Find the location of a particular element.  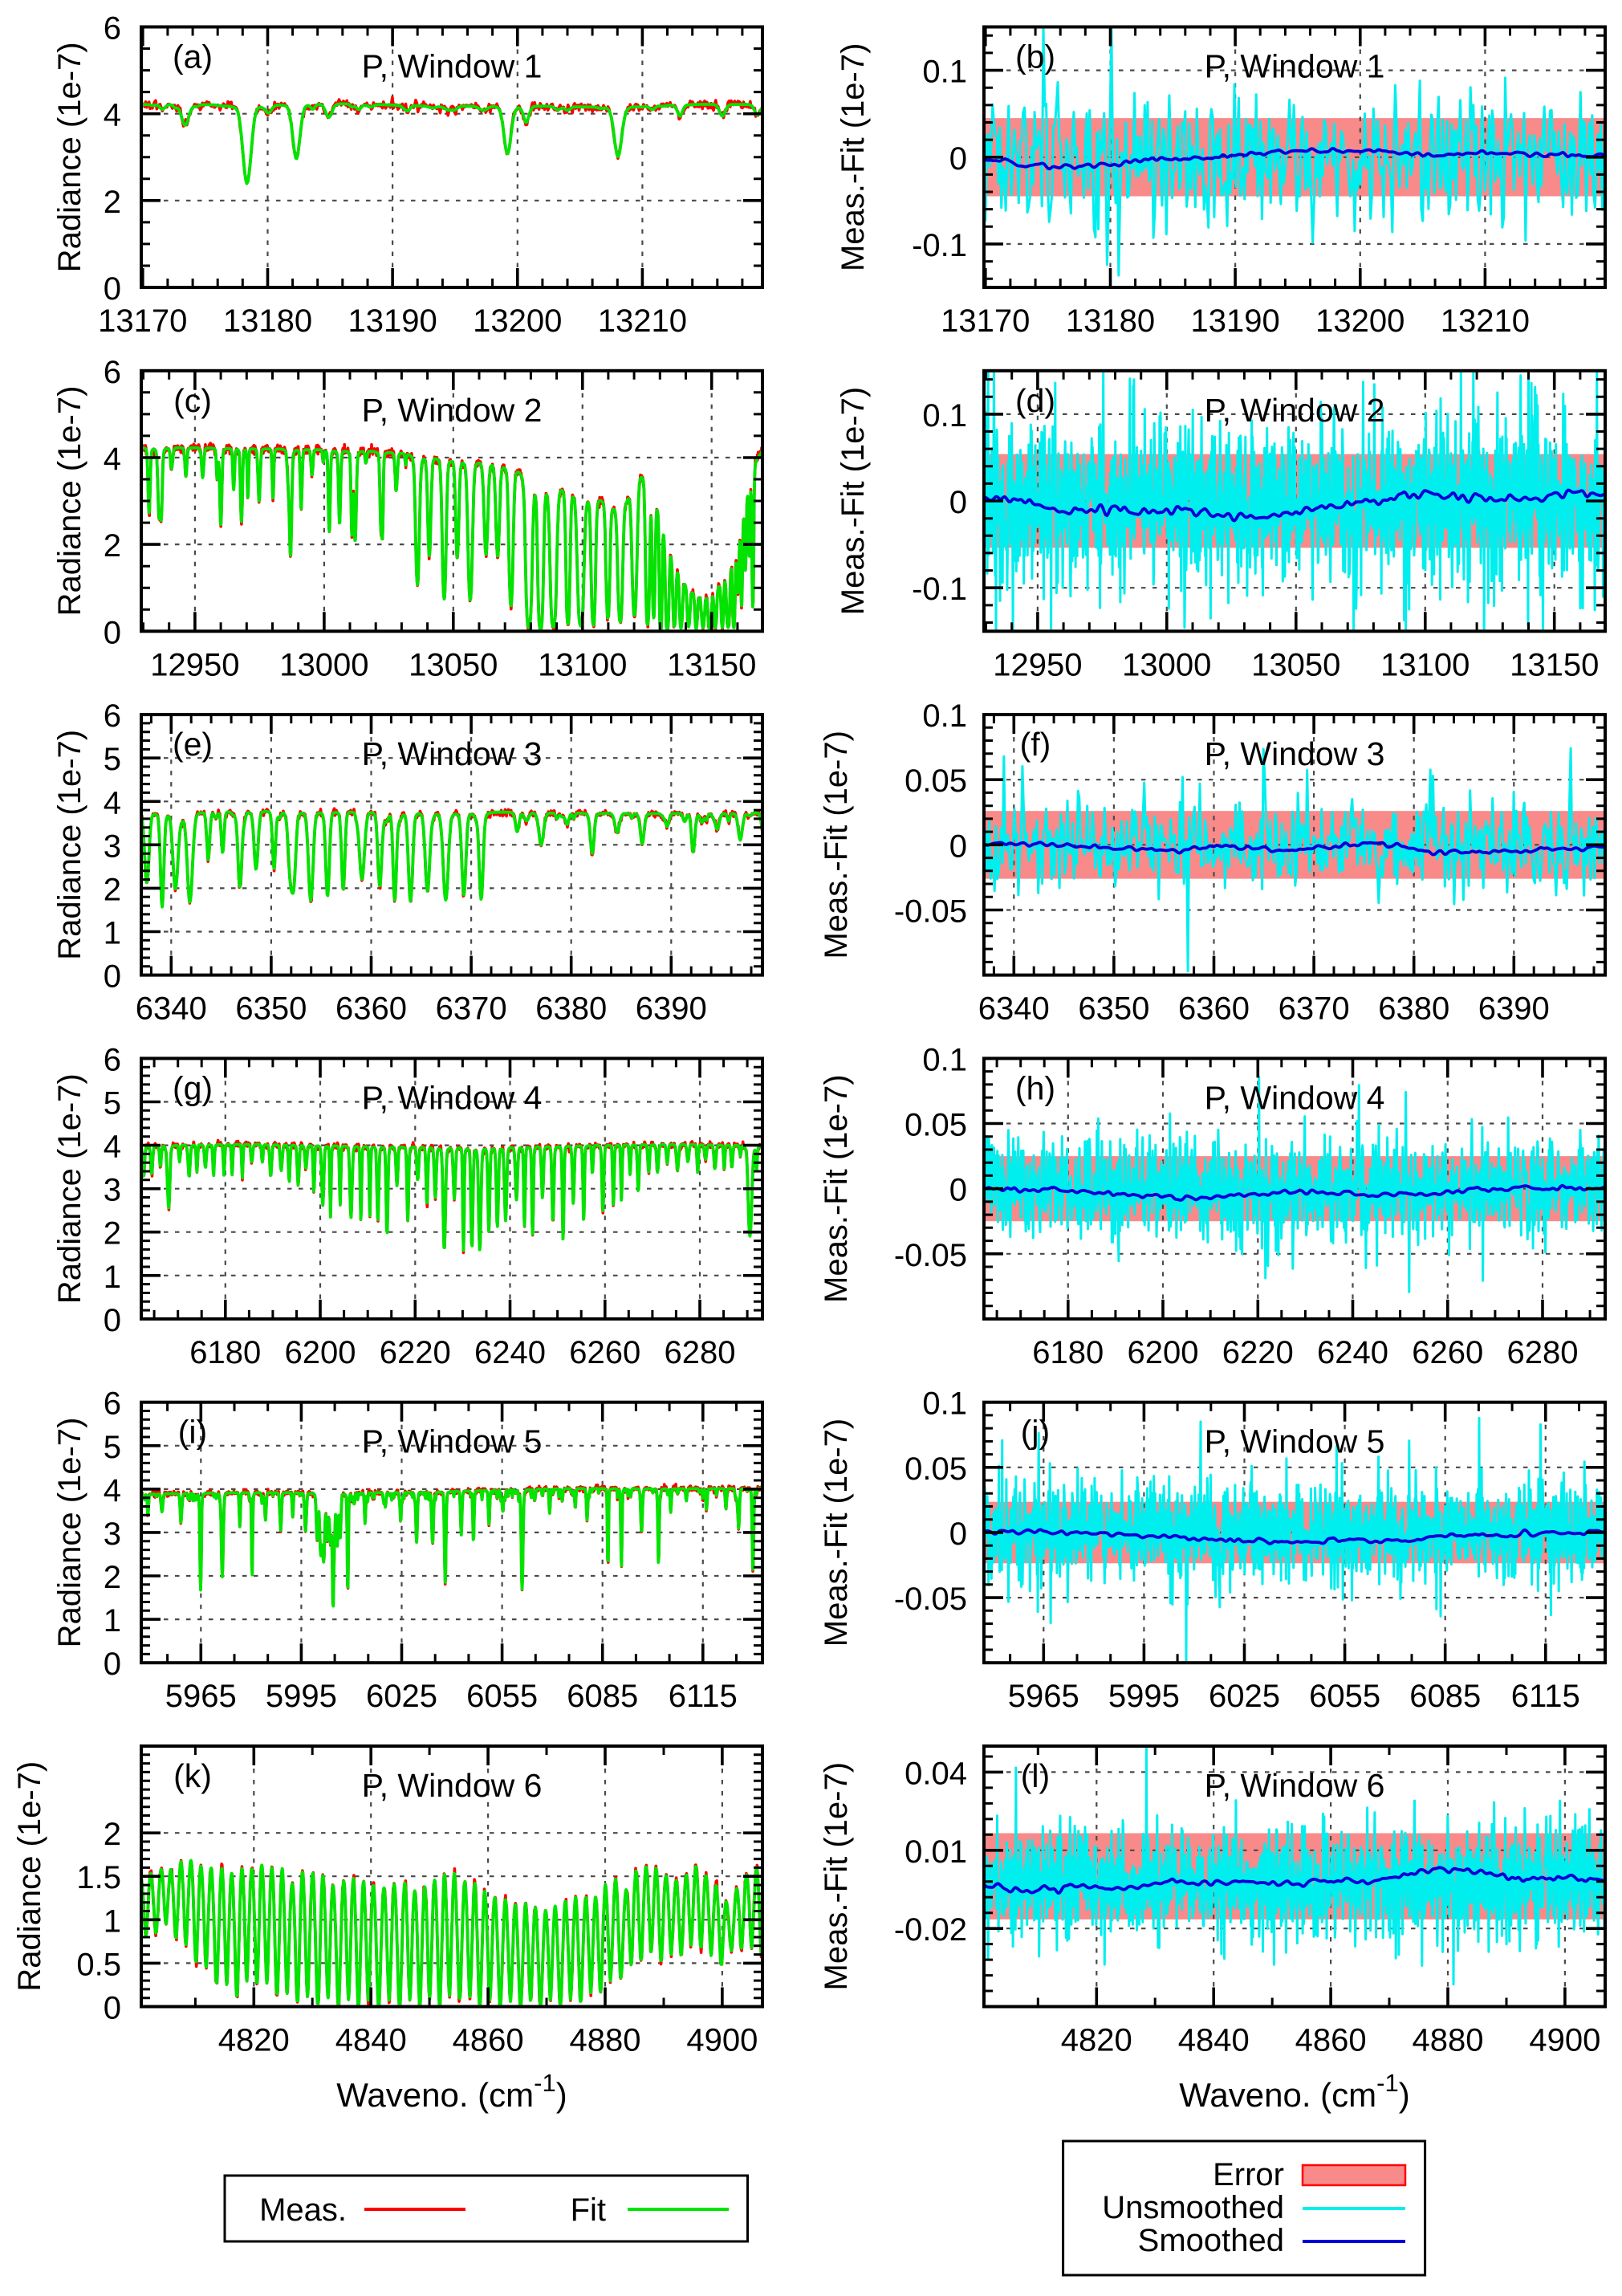

svg-text: P, Window 6 is located at coordinates (1295, 1785).